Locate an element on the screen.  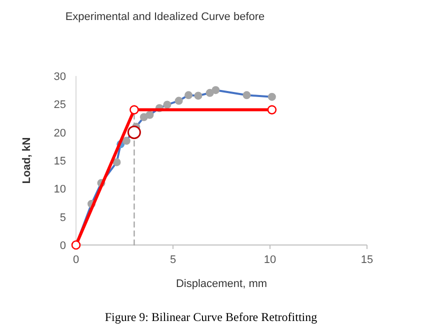
y-tick-label: 15 is located at coordinates (60, 162).